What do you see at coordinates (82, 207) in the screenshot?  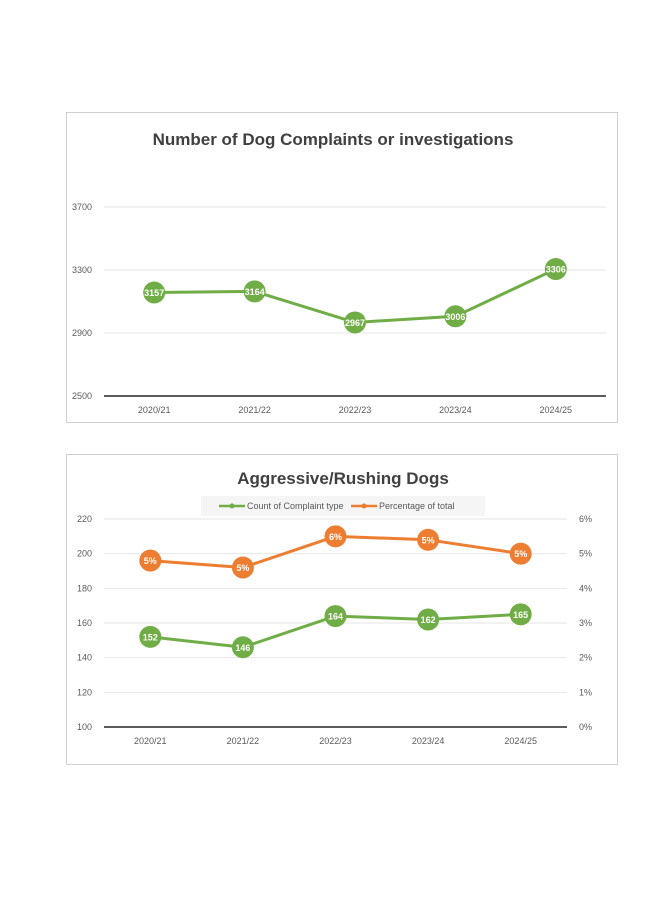 I see `y-tick-label: 3700` at bounding box center [82, 207].